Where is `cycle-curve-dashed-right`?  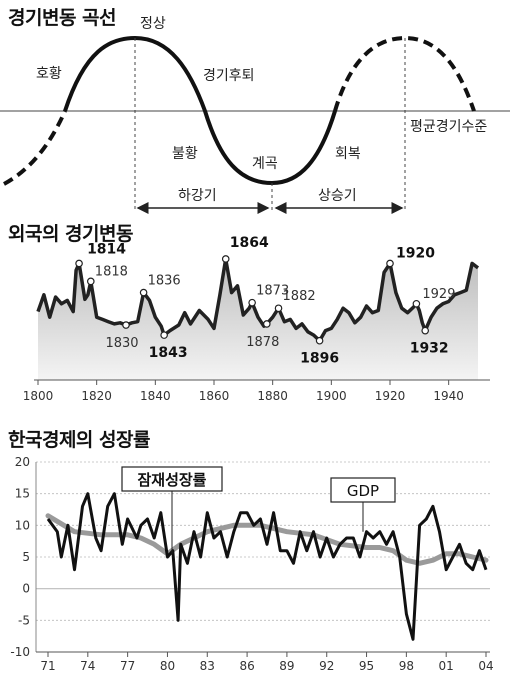 cycle-curve-dashed-right is located at coordinates (404, 73).